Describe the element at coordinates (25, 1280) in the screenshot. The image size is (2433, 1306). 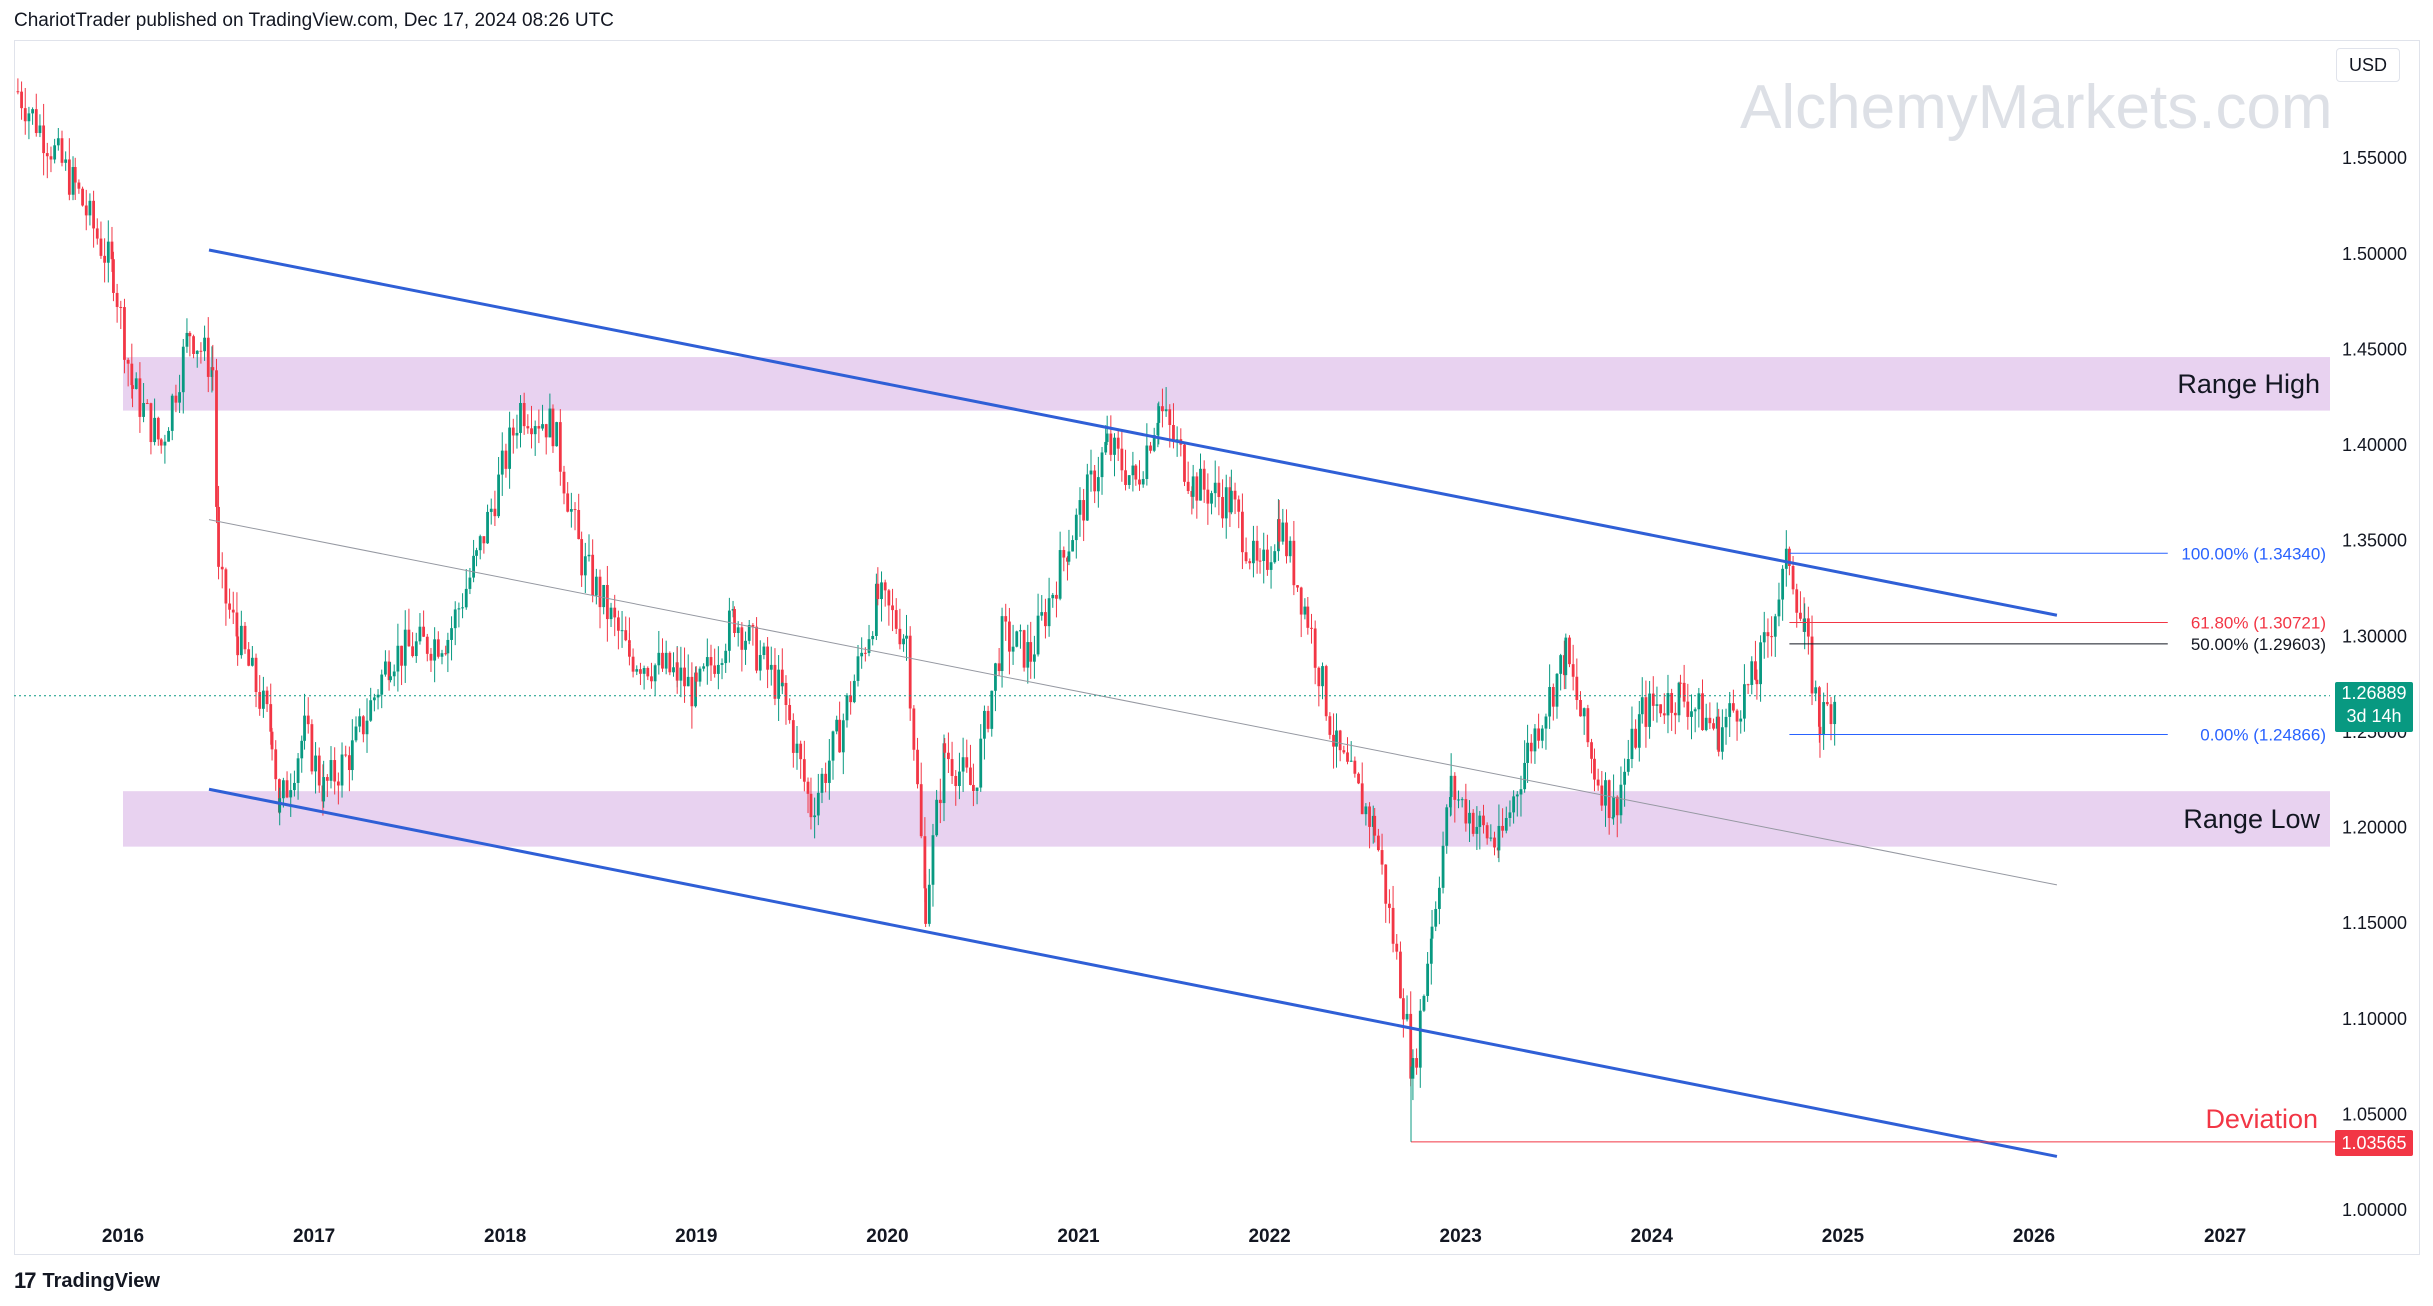
I see `tradingview-logo-icon: 17` at that location.